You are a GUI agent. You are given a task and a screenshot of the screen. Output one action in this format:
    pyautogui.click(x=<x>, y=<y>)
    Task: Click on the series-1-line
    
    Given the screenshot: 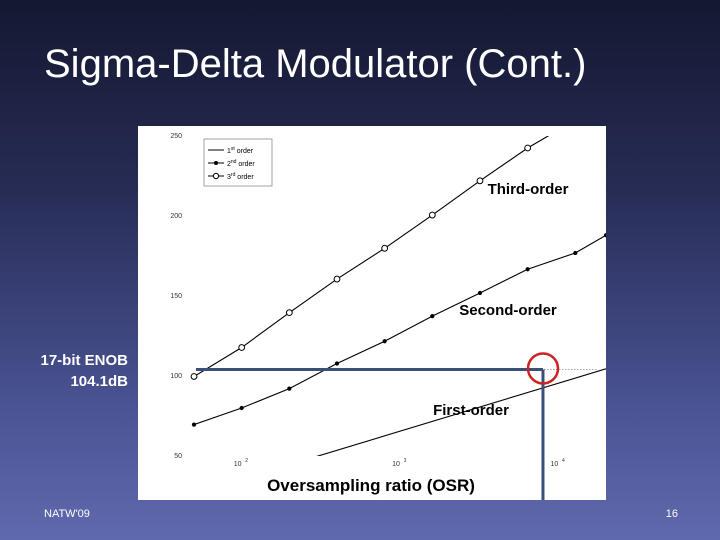 What is the action you would take?
    pyautogui.click(x=461, y=412)
    